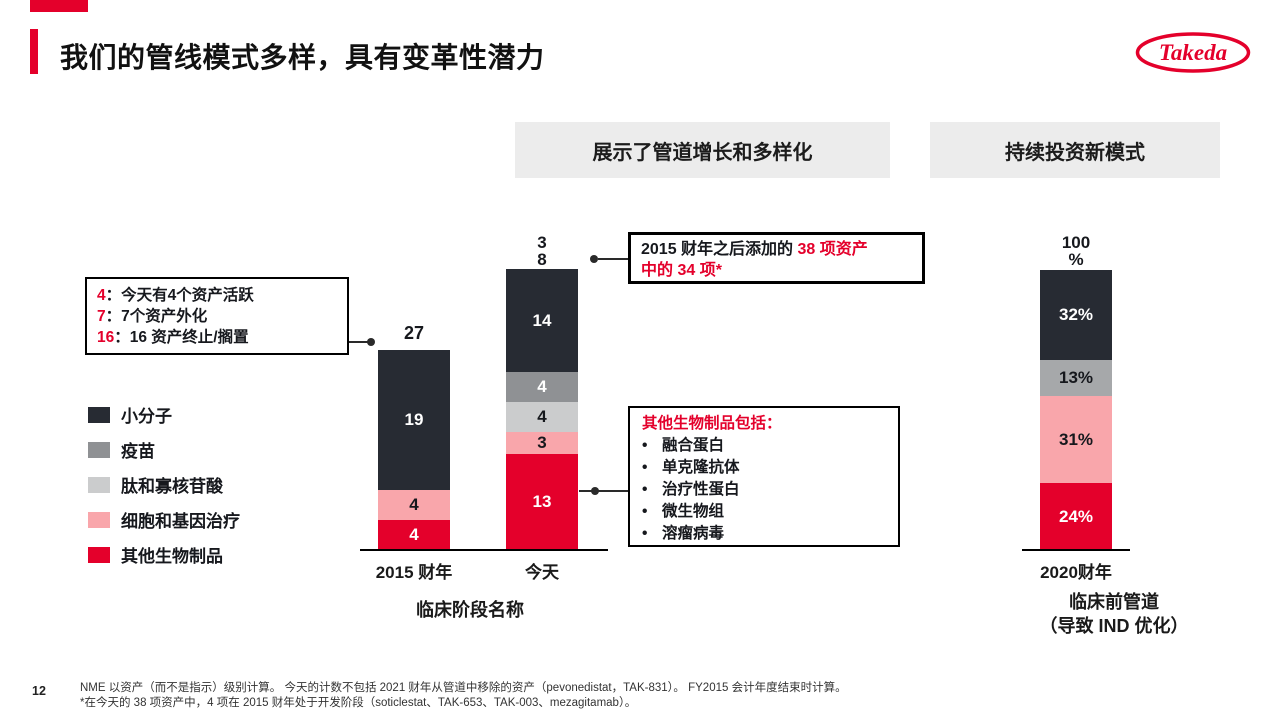 This screenshot has width=1280, height=720. What do you see at coordinates (595, 491) in the screenshot?
I see `biologics-connector-dot` at bounding box center [595, 491].